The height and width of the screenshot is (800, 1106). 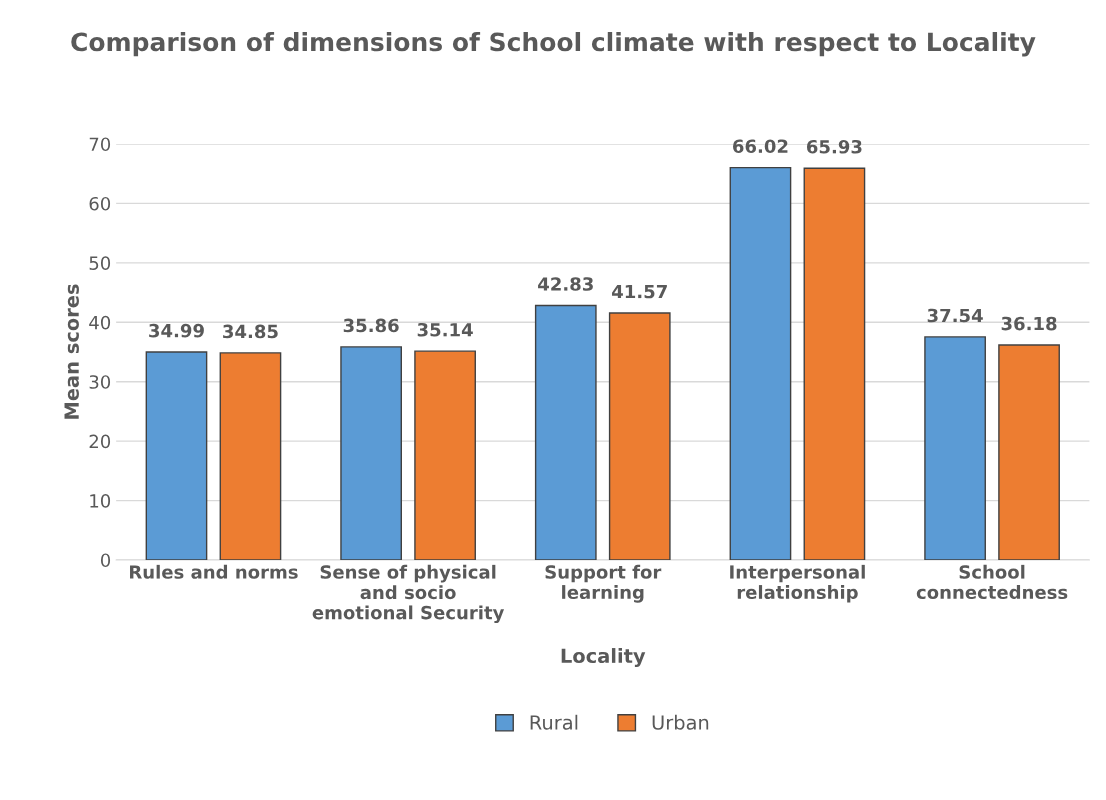 What do you see at coordinates (680, 722) in the screenshot?
I see `legend-label: Urban` at bounding box center [680, 722].